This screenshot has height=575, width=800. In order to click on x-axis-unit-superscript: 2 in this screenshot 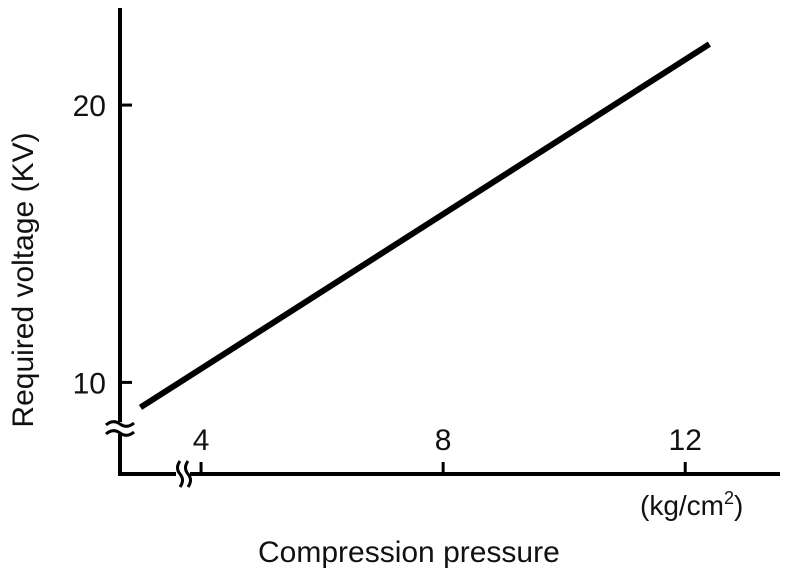, I will do `click(729, 498)`.